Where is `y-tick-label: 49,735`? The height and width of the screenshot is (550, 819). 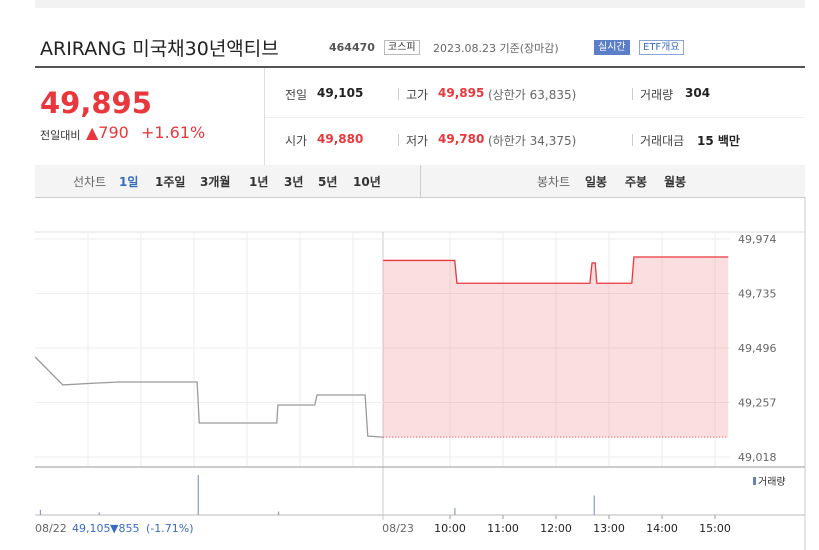 y-tick-label: 49,735 is located at coordinates (757, 294).